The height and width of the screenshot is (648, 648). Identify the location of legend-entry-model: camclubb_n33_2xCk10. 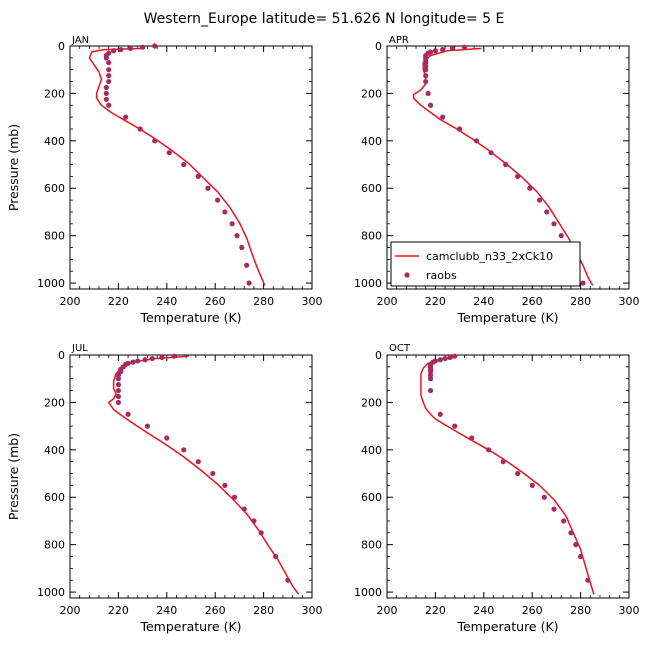
(489, 256).